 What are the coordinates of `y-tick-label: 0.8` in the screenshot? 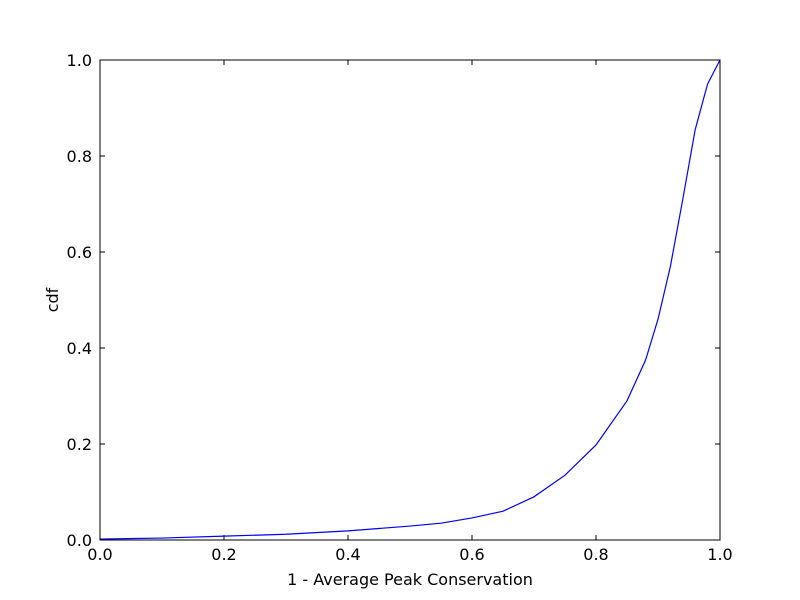 It's located at (79, 156).